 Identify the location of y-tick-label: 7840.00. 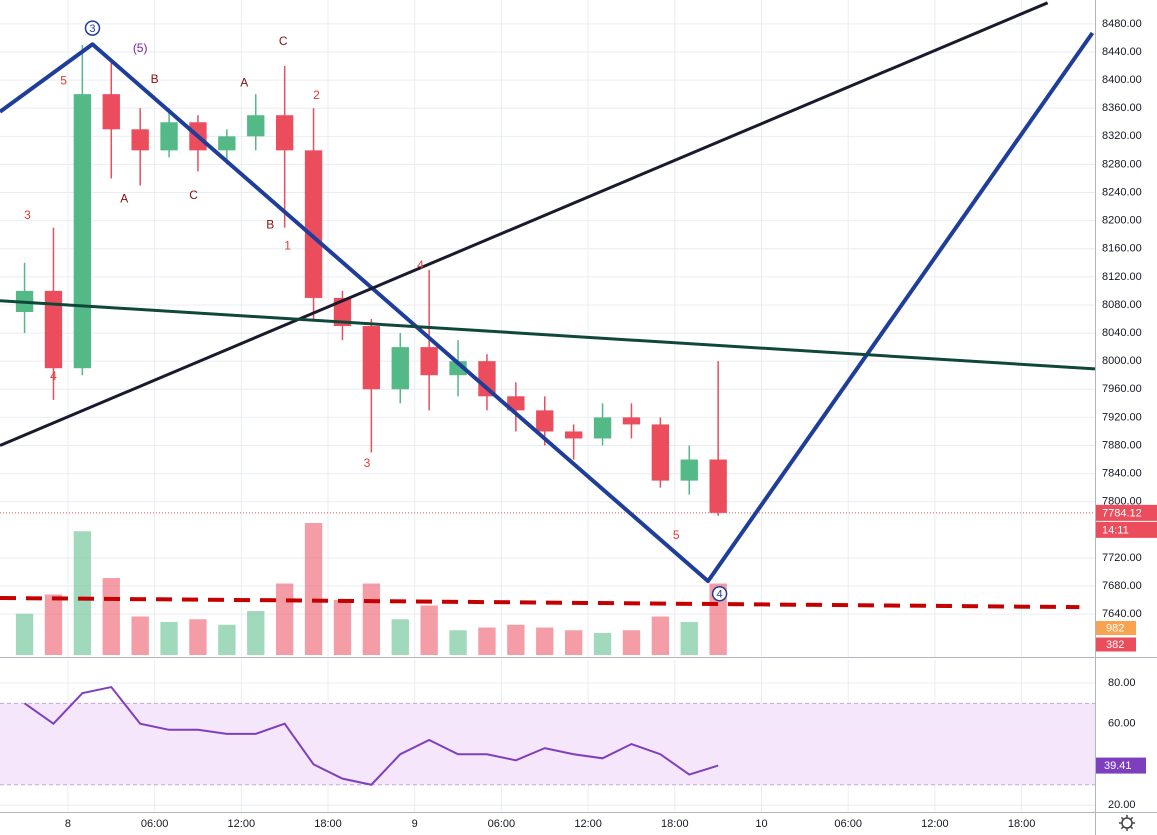
(1122, 474).